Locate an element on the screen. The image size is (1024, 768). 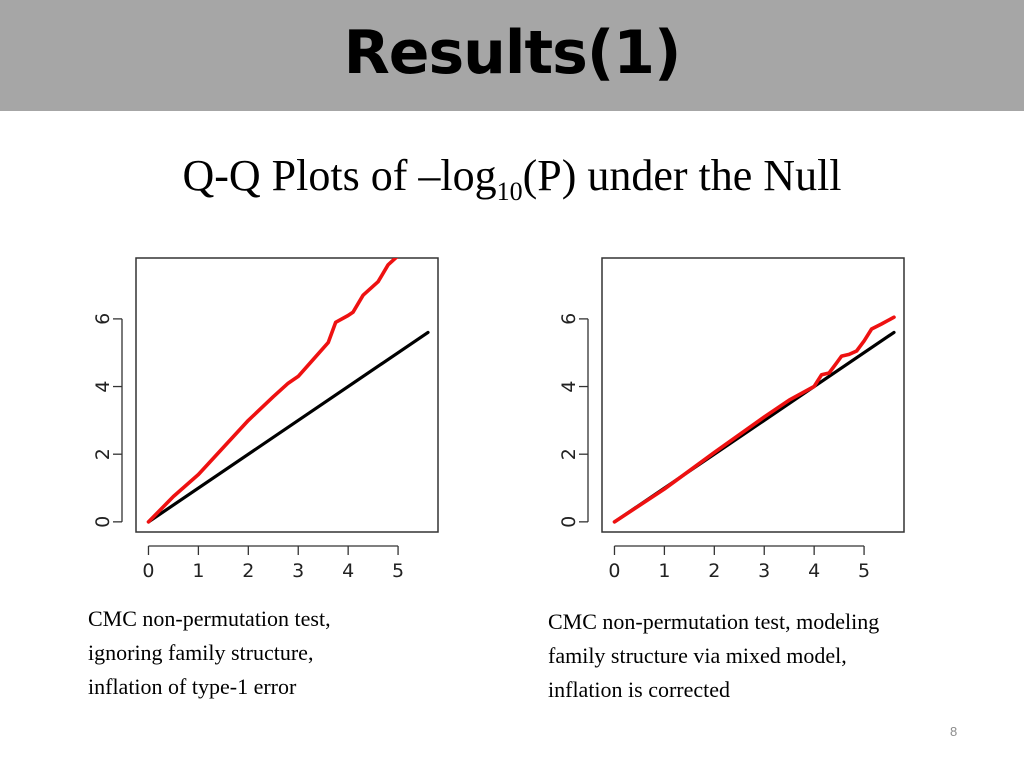
subtitle-suffix: (P) under the Null is located at coordinates (682, 175).